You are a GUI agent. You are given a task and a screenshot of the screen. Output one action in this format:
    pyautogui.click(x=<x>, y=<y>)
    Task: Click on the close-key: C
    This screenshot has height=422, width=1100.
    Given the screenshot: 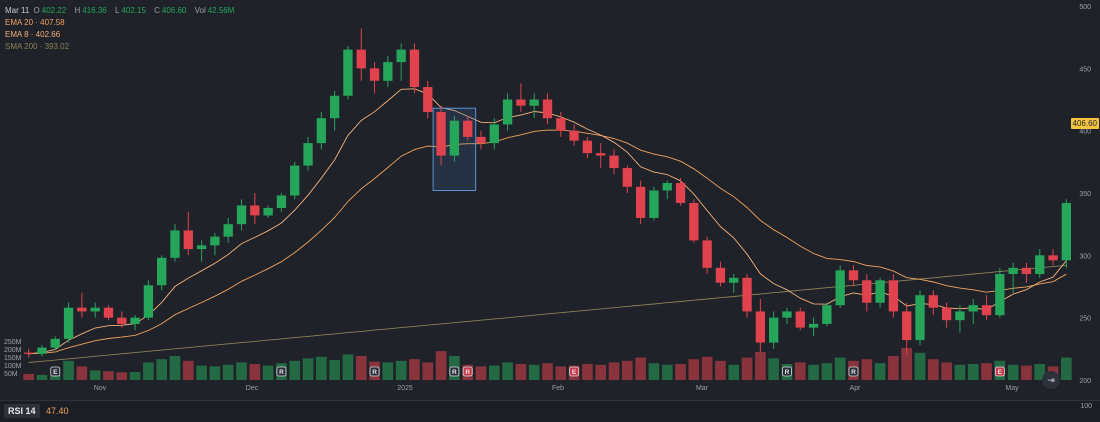 What is the action you would take?
    pyautogui.click(x=157, y=10)
    